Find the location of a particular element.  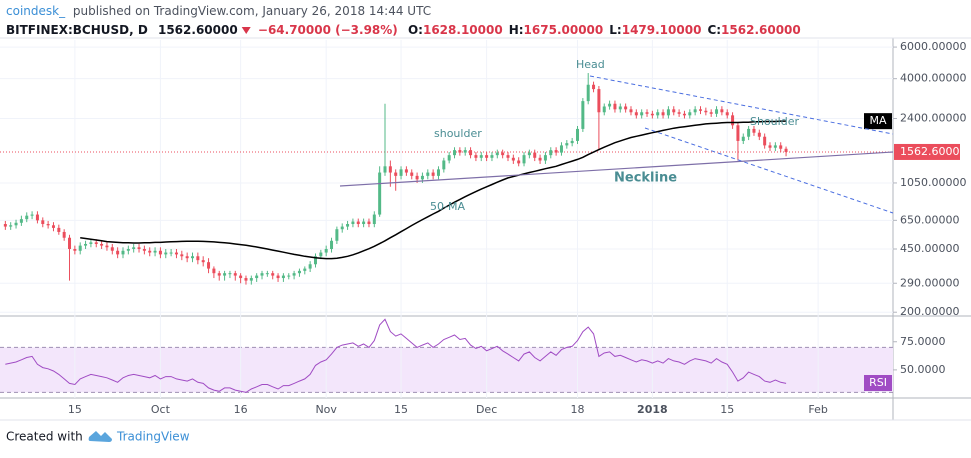

symbol: BITFINEX:BCHUSD, D is located at coordinates (77, 30).